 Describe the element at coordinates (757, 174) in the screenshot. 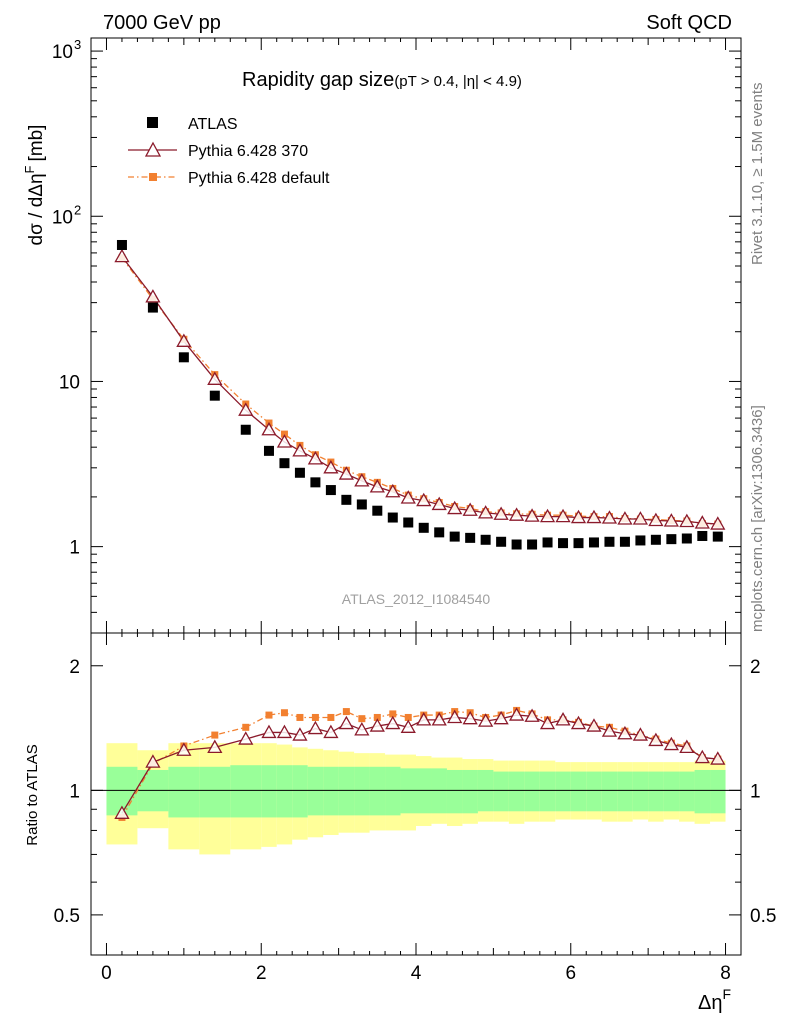

I see `rivet-version-label: Rivet 3.1.10, ≥ 1.5M events` at that location.